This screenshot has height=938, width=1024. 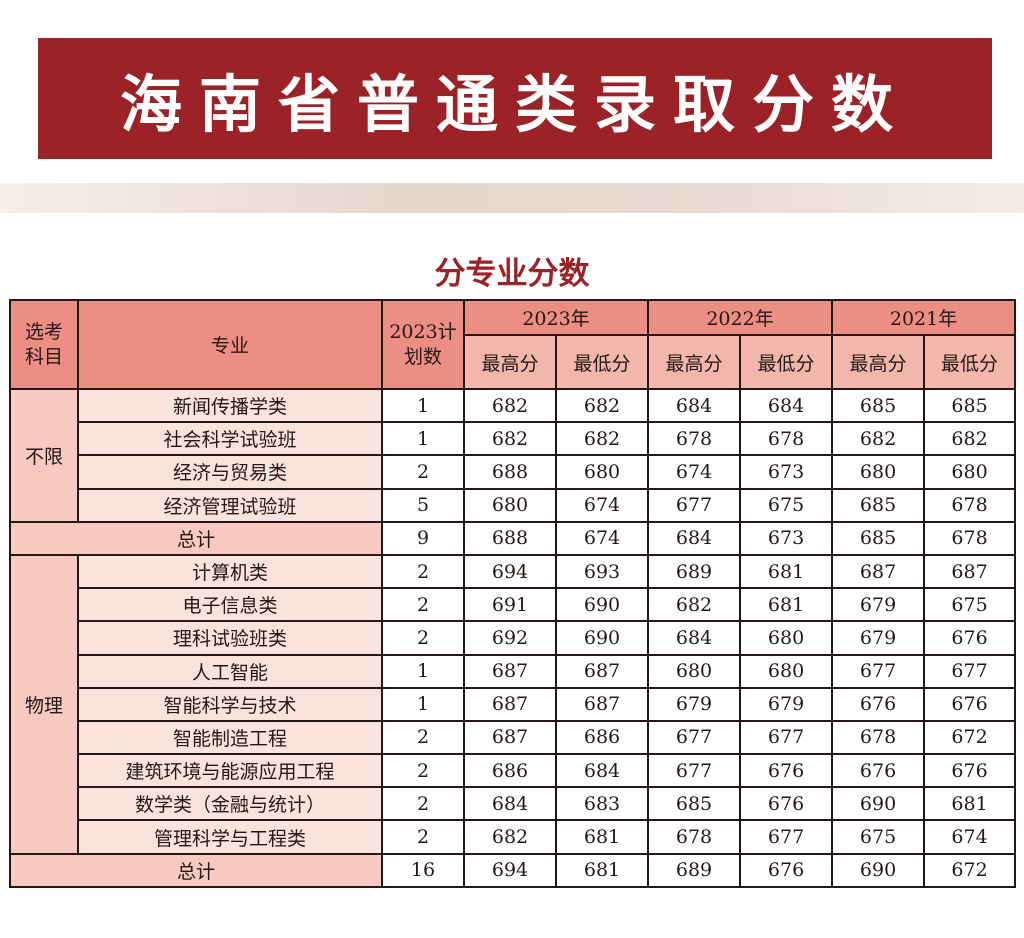 What do you see at coordinates (514, 104) in the screenshot?
I see `page-title: 海南省普通类录取分数` at bounding box center [514, 104].